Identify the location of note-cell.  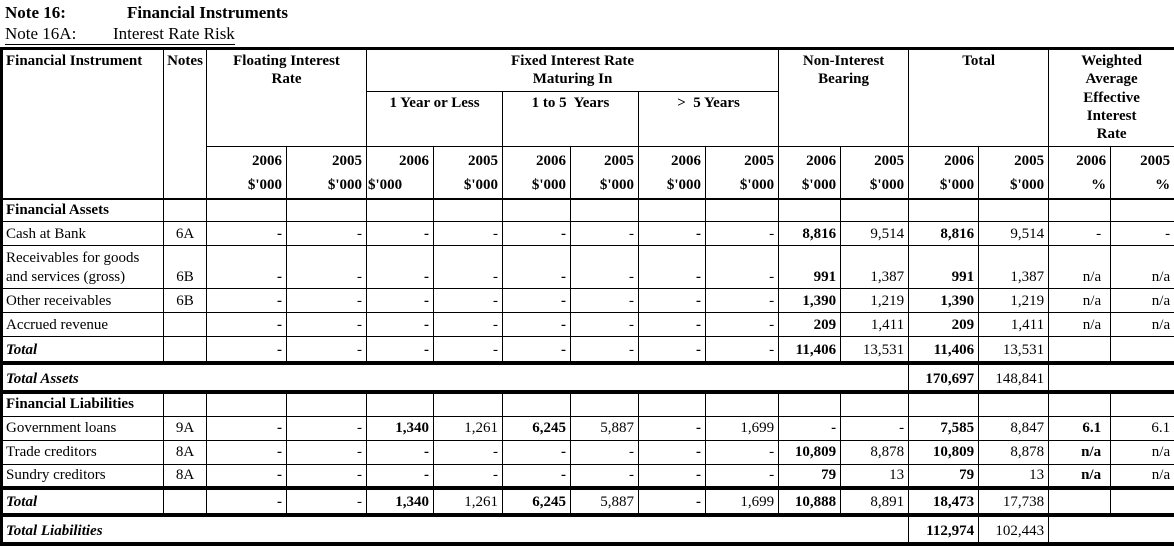
(185, 404).